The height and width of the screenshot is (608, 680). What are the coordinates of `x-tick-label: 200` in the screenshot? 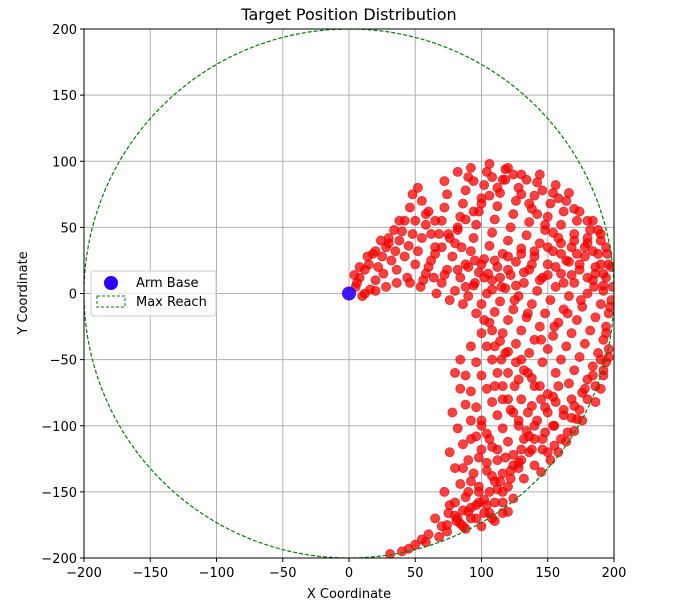 It's located at (614, 573).